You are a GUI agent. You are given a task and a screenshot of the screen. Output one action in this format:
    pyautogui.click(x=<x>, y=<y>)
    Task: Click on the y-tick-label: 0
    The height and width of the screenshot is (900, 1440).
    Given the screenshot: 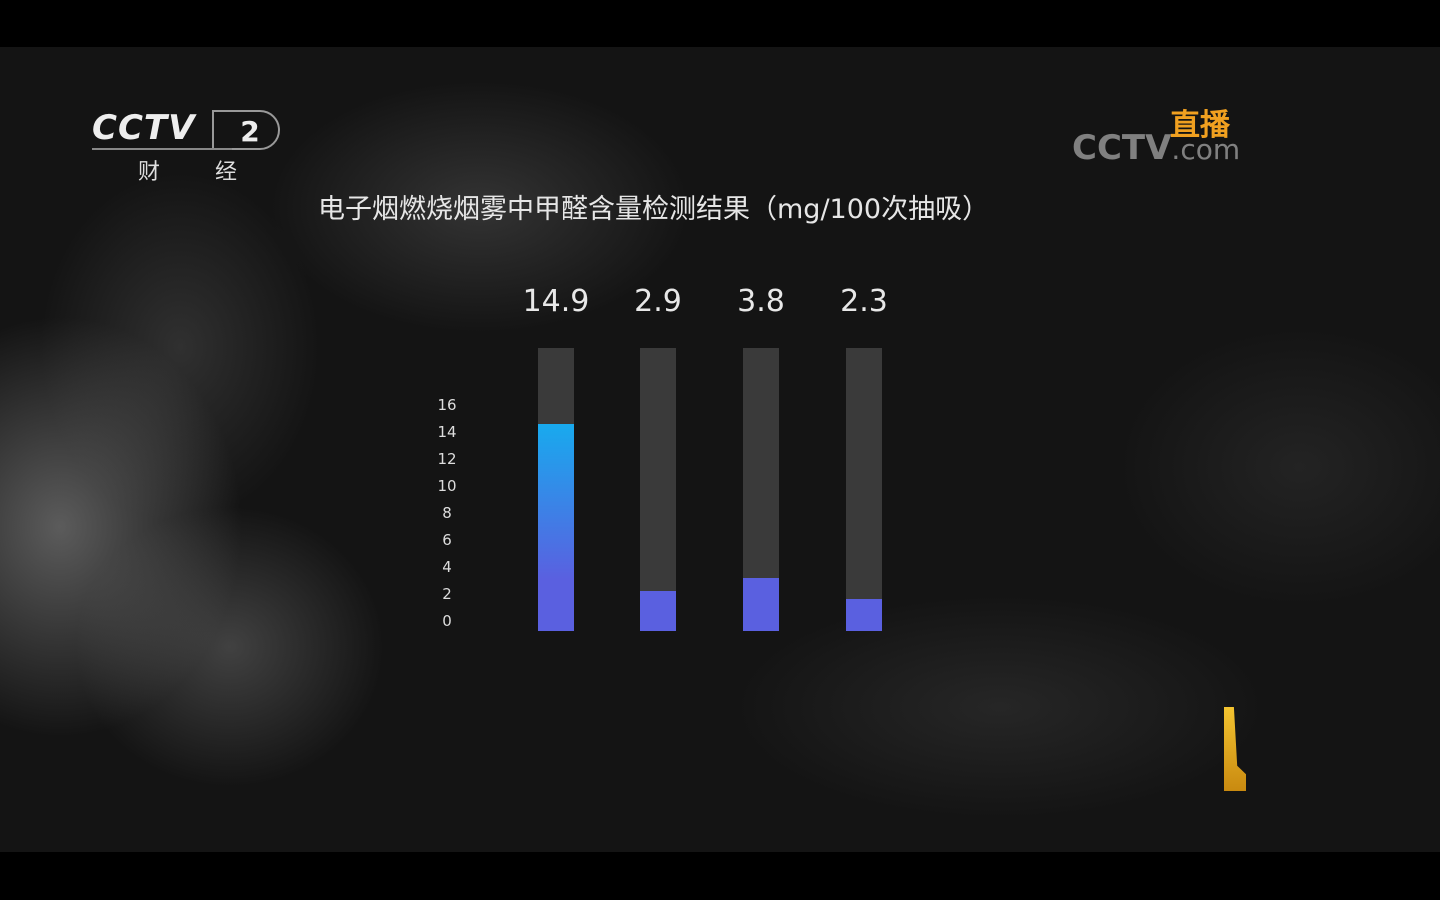 What is the action you would take?
    pyautogui.click(x=447, y=621)
    